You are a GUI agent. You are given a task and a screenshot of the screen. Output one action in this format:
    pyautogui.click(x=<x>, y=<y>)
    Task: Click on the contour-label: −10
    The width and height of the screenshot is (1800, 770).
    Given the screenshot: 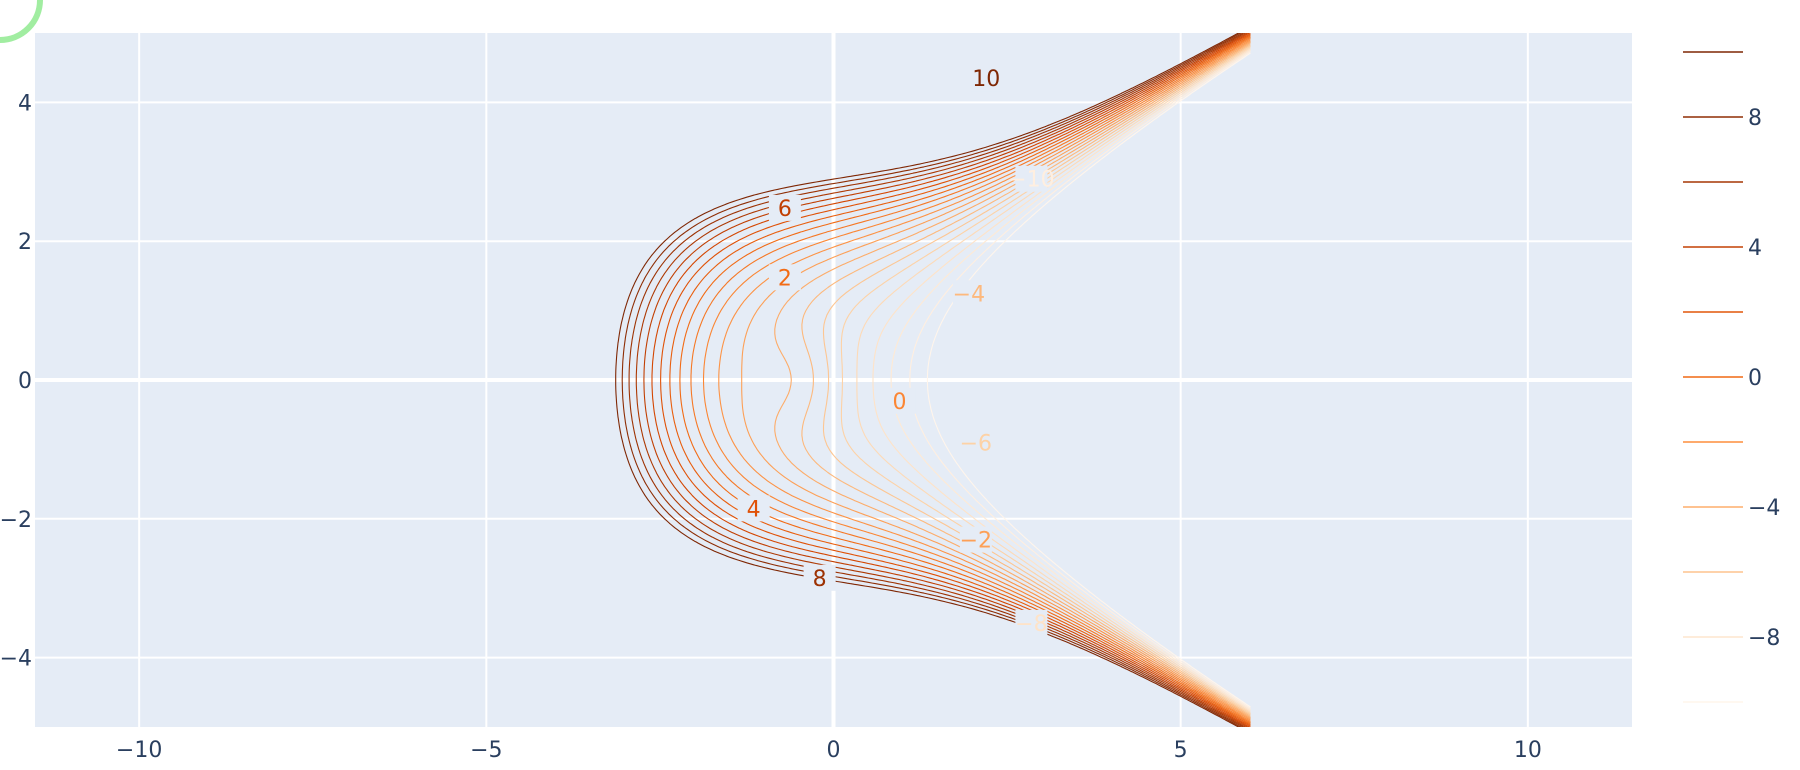 What is the action you would take?
    pyautogui.click(x=1031, y=180)
    